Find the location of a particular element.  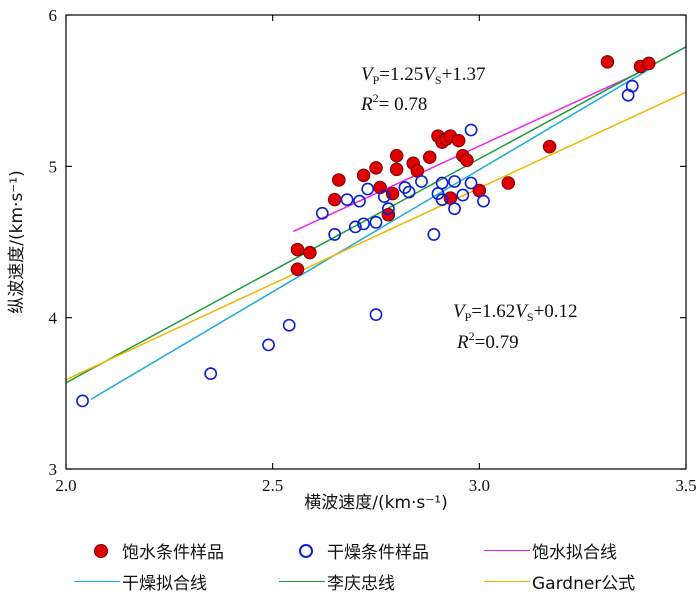

y-tick-label: 3 is located at coordinates (53, 469).